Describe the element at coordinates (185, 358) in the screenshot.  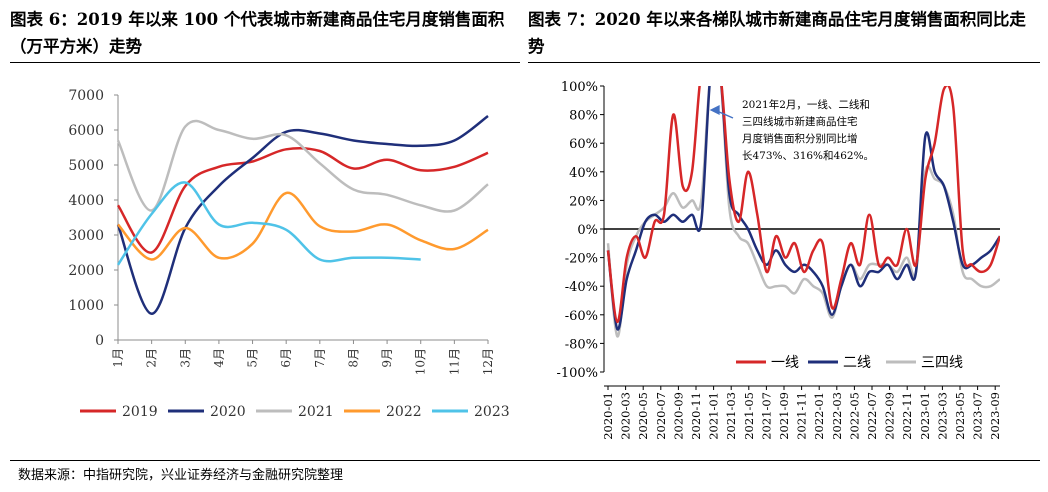
I see `x-tick-label: 3月` at that location.